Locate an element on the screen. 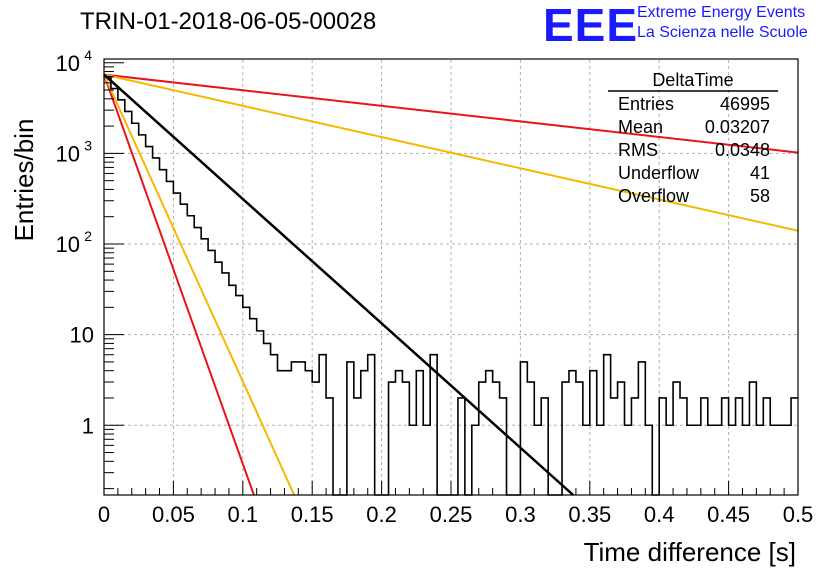 This screenshot has width=836, height=572. x-tick-label: 0.3 is located at coordinates (520, 514).